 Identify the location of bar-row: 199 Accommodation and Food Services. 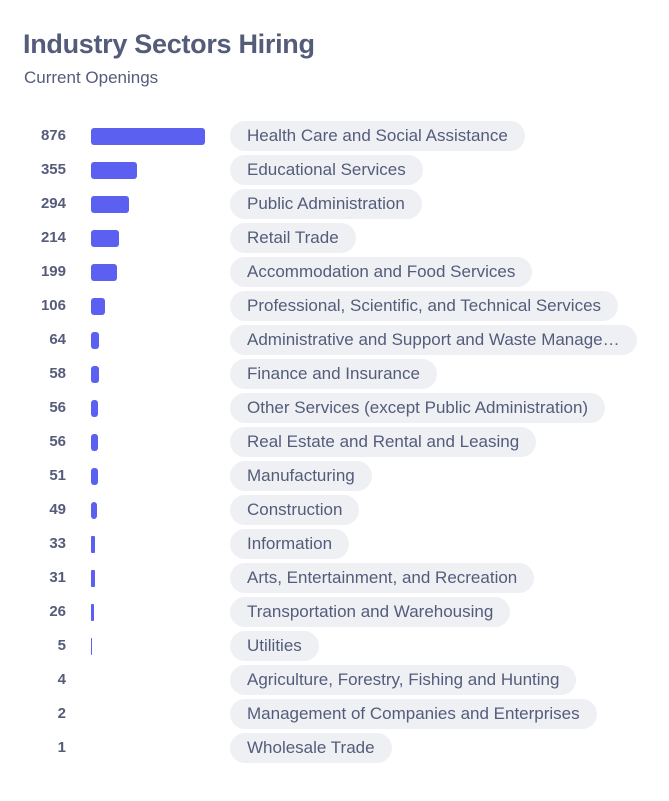
(334, 272).